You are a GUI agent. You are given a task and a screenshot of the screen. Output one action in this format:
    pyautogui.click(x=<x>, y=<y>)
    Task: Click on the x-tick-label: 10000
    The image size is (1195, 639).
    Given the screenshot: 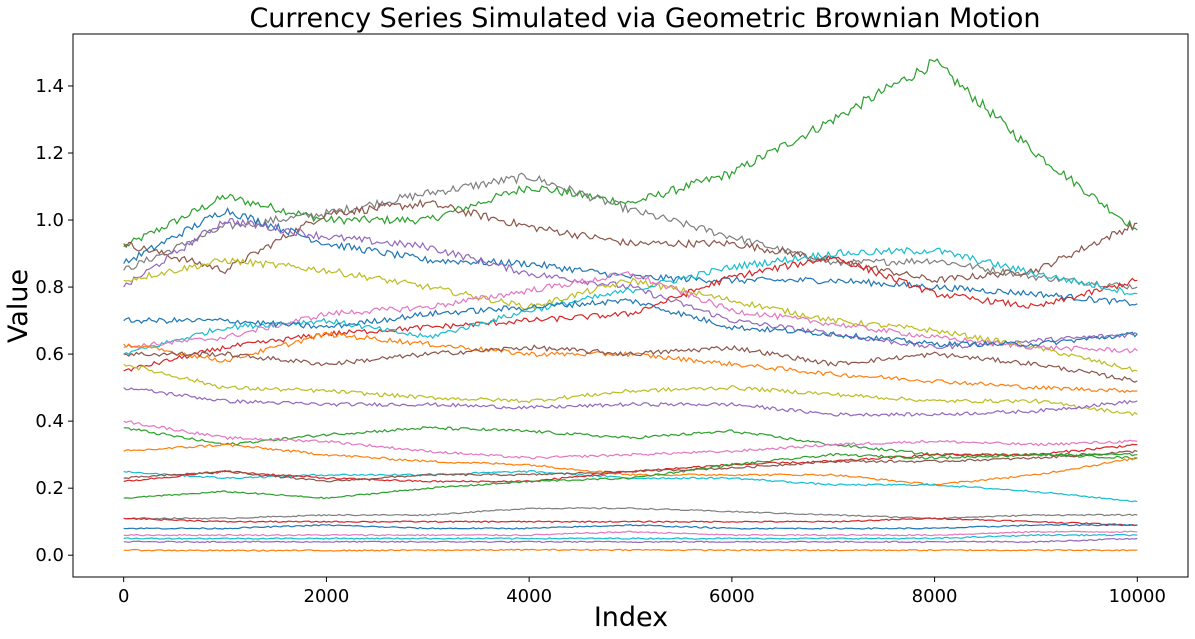 What is the action you would take?
    pyautogui.click(x=1137, y=596)
    